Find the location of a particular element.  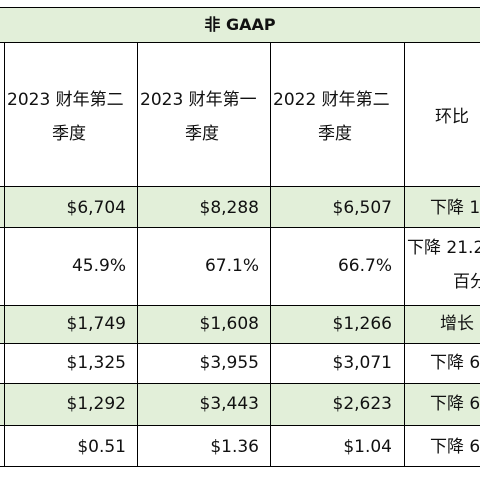

table-cell: 百分 is located at coordinates (466, 282).